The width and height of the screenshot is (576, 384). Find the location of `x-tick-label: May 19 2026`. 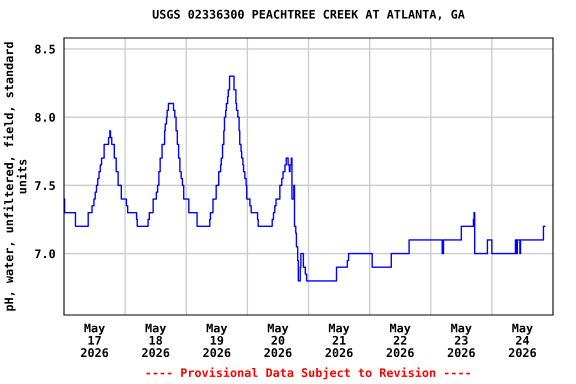

x-tick-label: May 19 2026 is located at coordinates (216, 341).